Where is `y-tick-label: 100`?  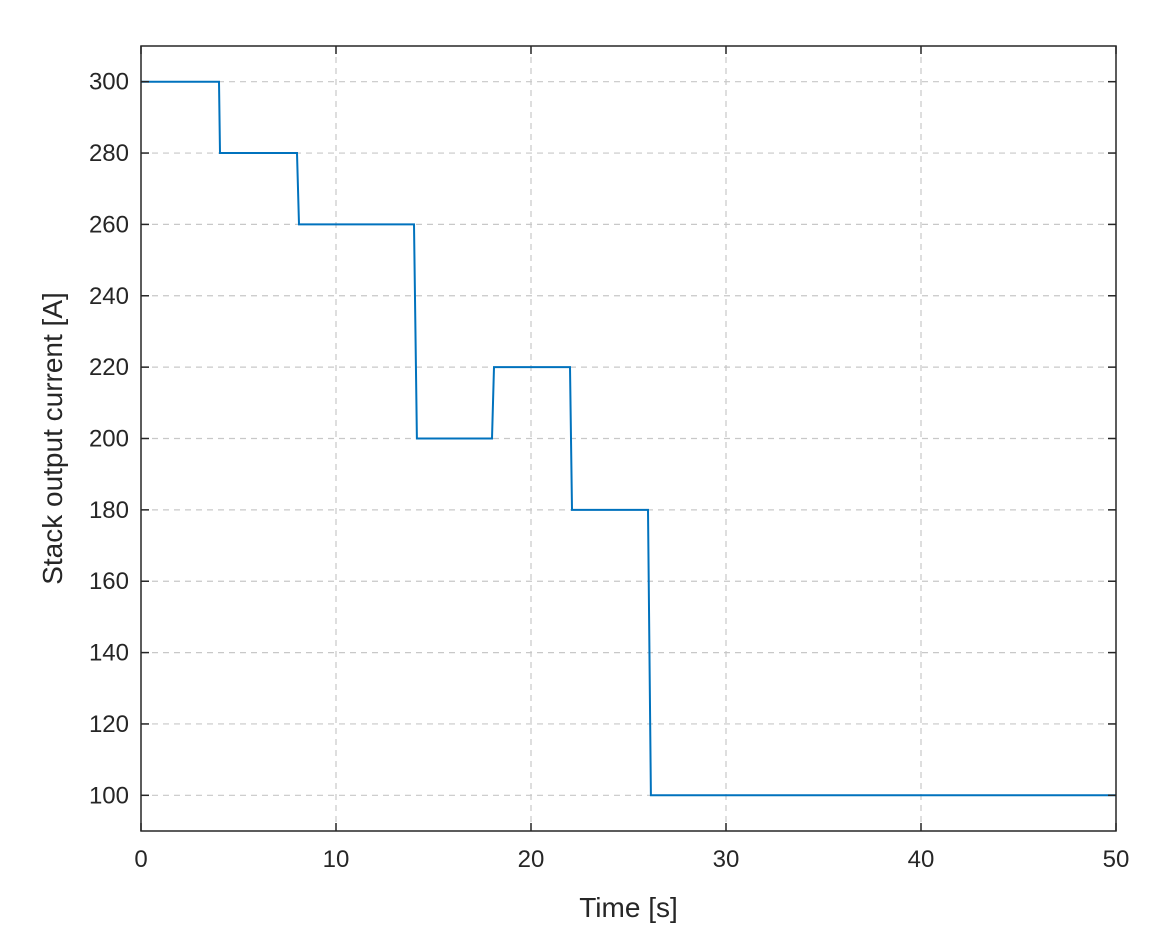
y-tick-label: 100 is located at coordinates (109, 795).